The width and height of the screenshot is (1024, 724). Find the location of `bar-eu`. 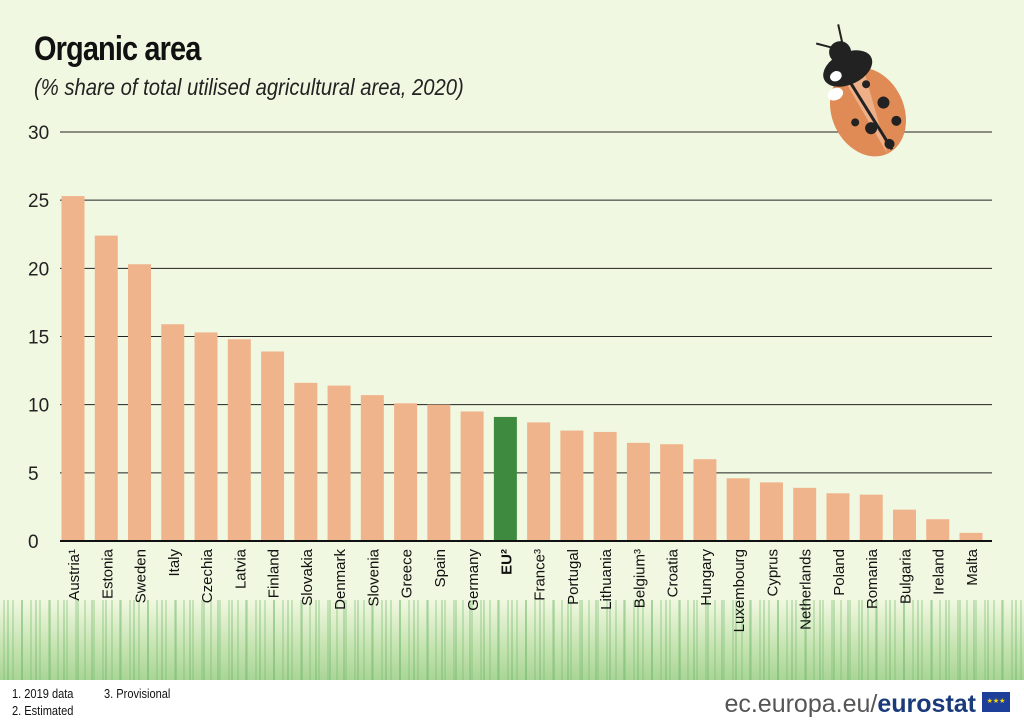

bar-eu is located at coordinates (505, 478).